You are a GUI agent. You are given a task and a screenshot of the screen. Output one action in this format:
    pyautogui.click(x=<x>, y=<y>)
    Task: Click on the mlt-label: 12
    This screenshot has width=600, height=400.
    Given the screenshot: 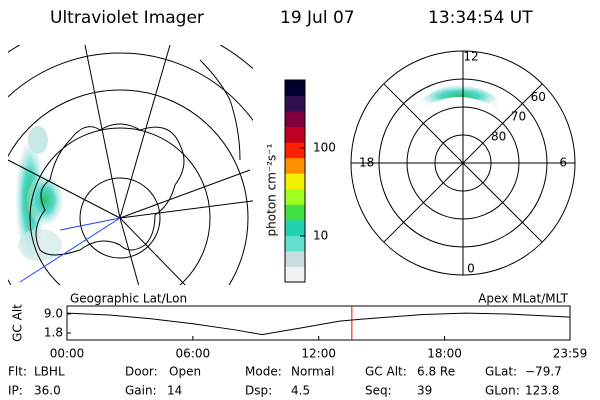 What is the action you would take?
    pyautogui.click(x=470, y=57)
    